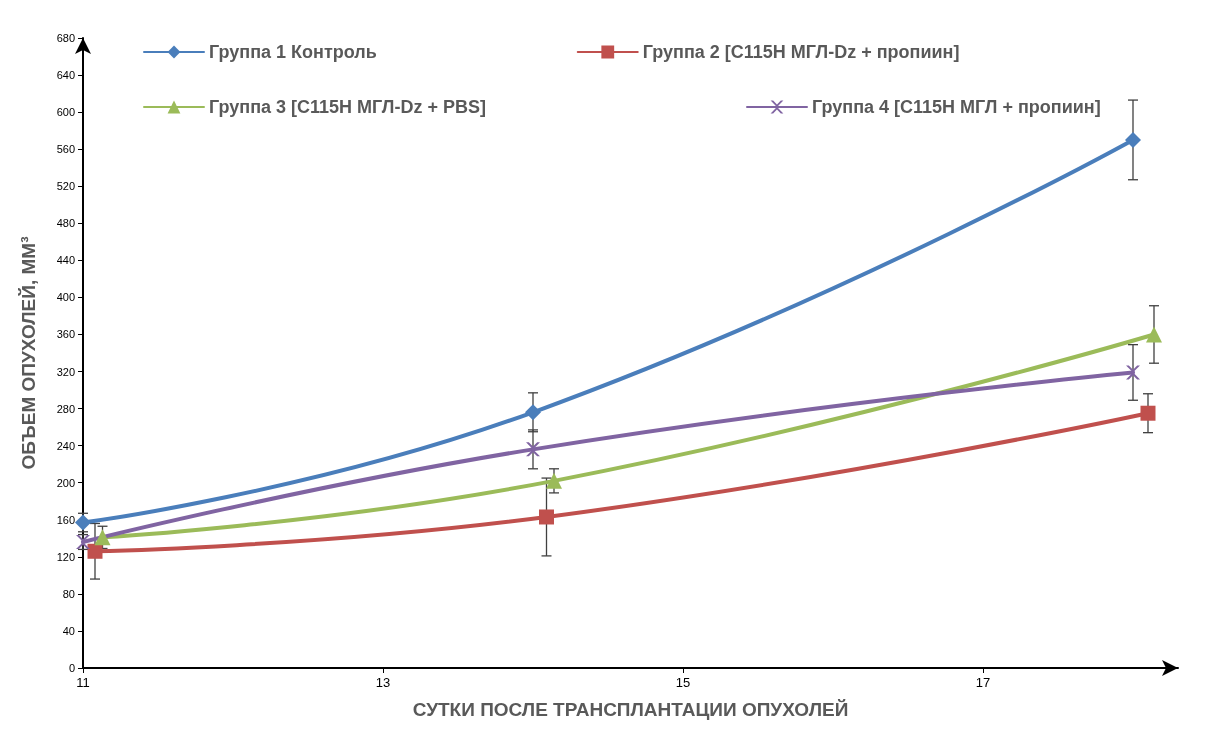 The image size is (1206, 737). I want to click on y-tick-label: 400, so click(65, 297).